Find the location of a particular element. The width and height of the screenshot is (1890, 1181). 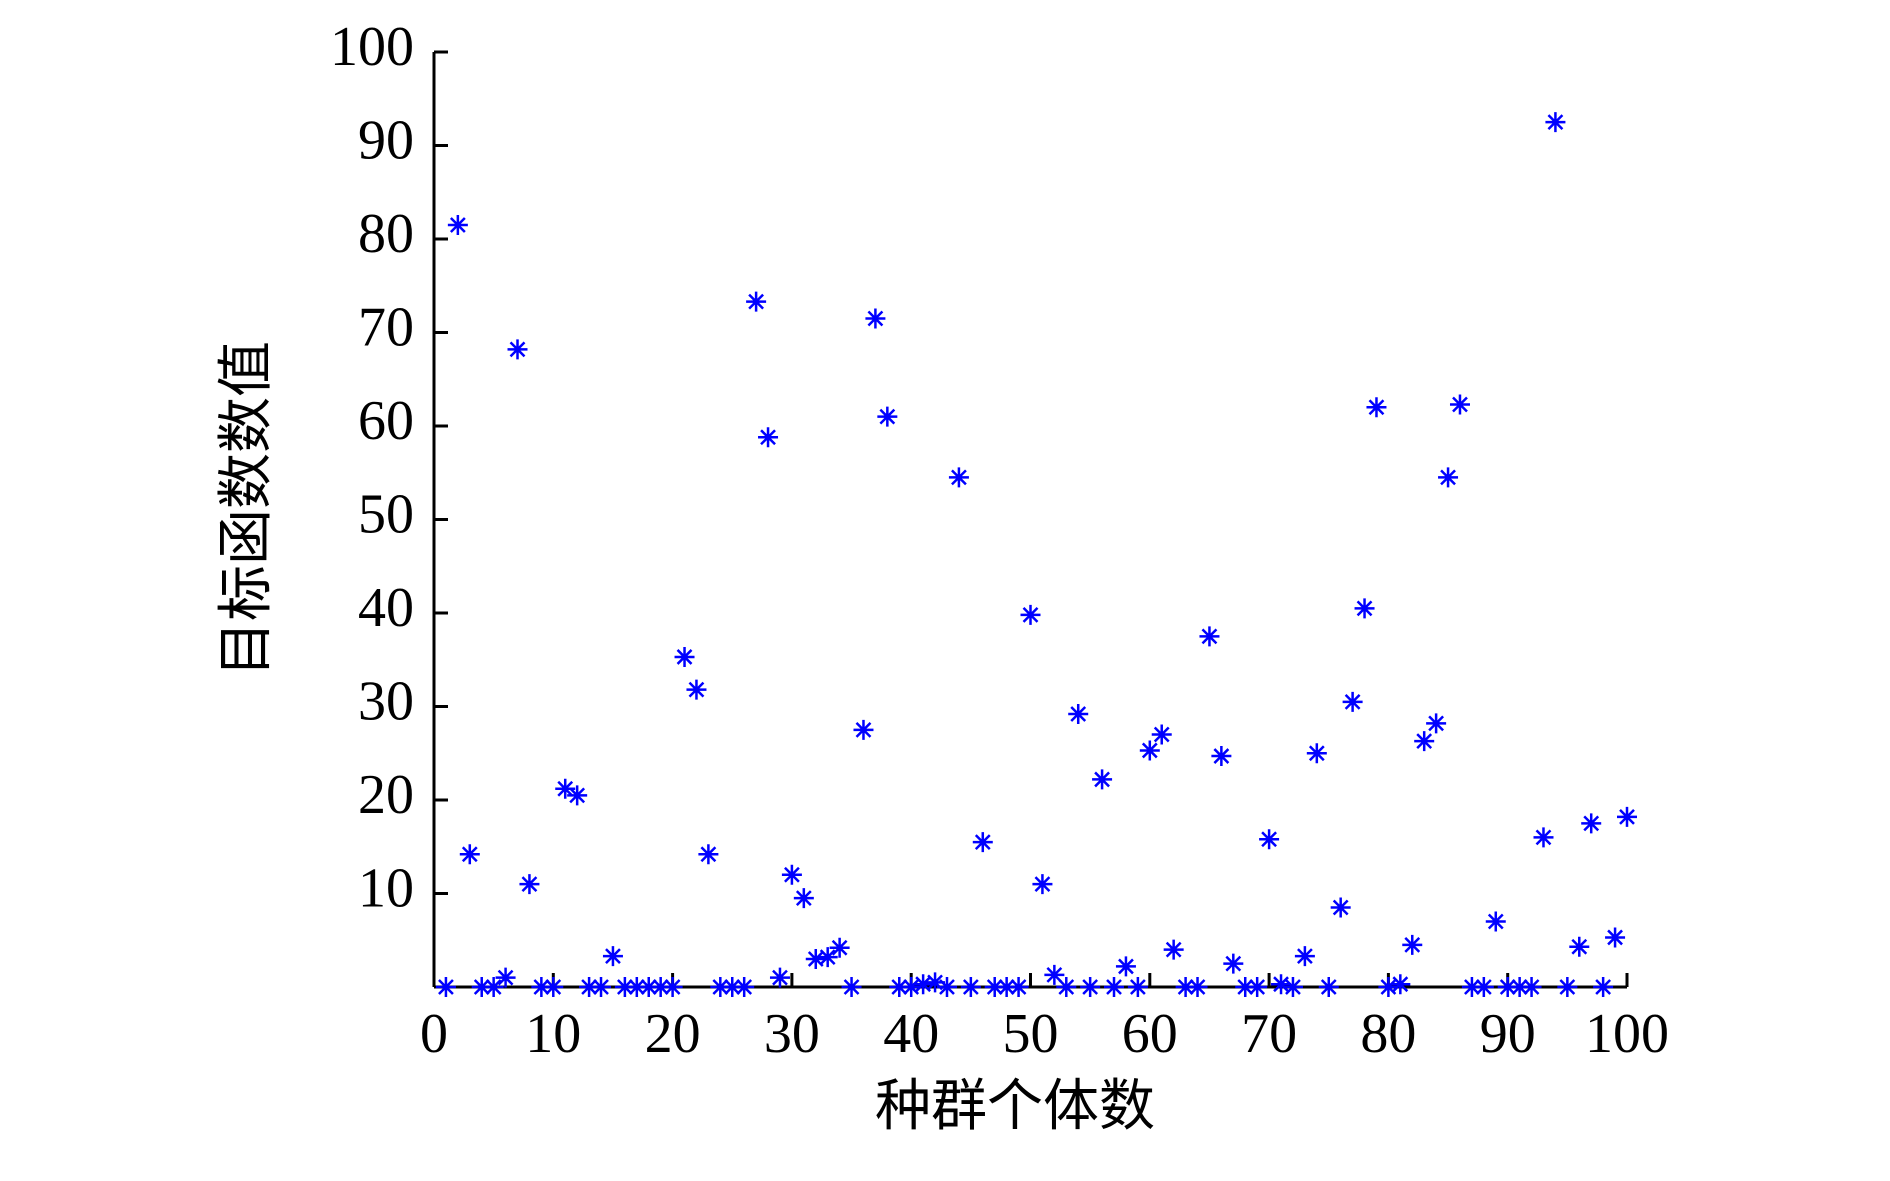

y-tick-label: 50 is located at coordinates (386, 514).